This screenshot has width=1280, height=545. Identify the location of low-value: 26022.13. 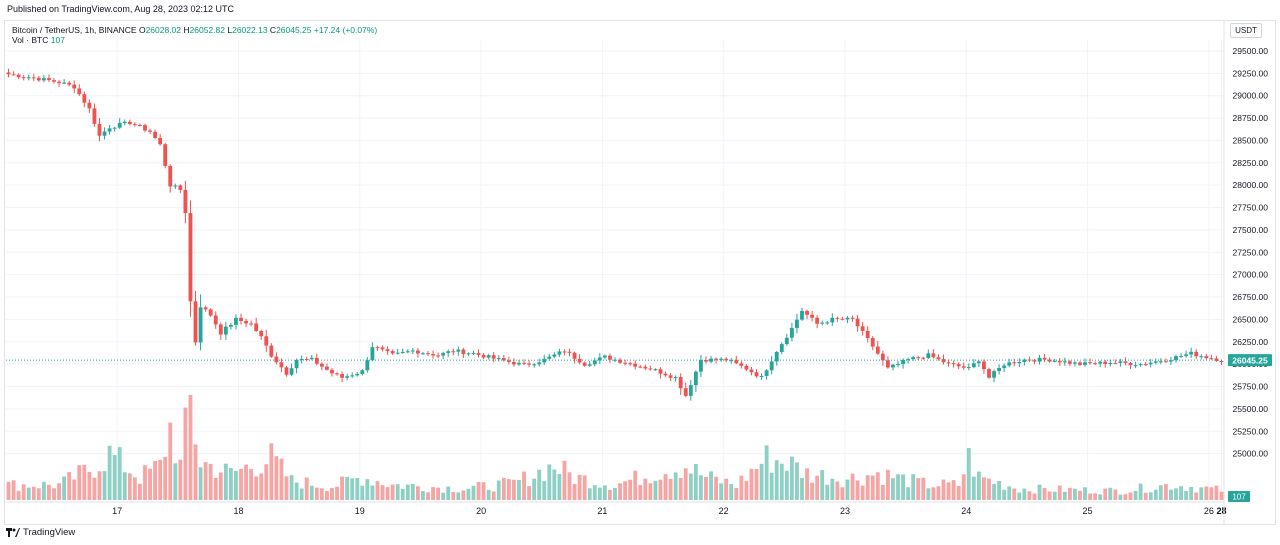
(250, 30).